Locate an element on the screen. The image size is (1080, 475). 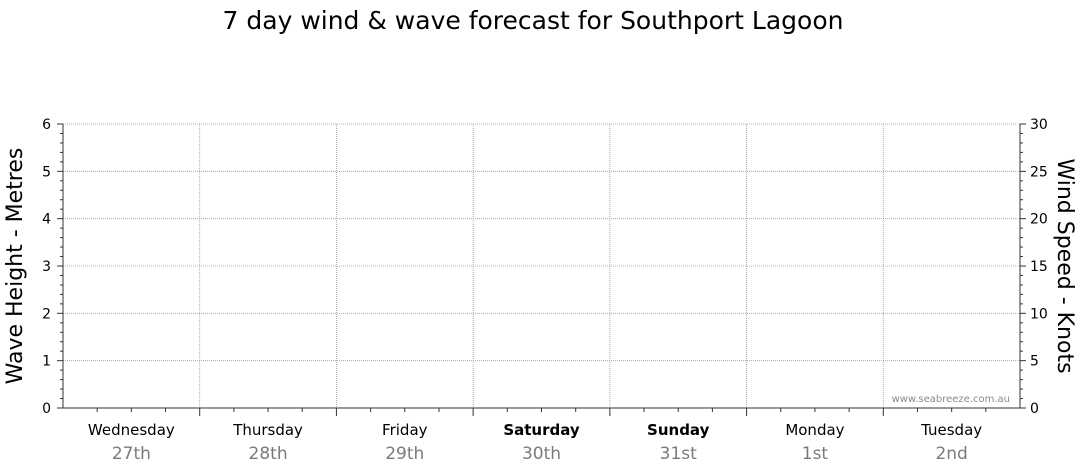
y-tick-label-right: 30 is located at coordinates (1039, 125).